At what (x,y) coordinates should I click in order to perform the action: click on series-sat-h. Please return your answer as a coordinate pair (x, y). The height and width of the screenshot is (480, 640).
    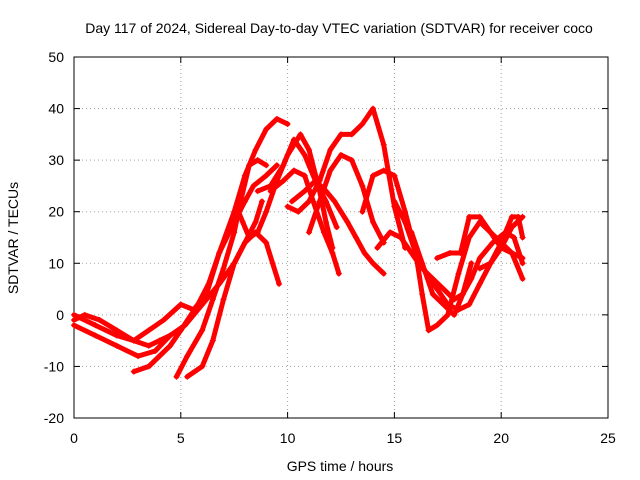
    Looking at the image, I should click on (297, 183).